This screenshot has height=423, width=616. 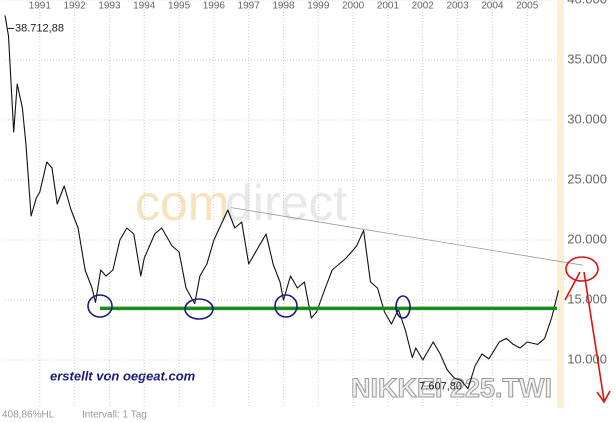 What do you see at coordinates (109, 6) in the screenshot?
I see `x-tick-label: 1993` at bounding box center [109, 6].